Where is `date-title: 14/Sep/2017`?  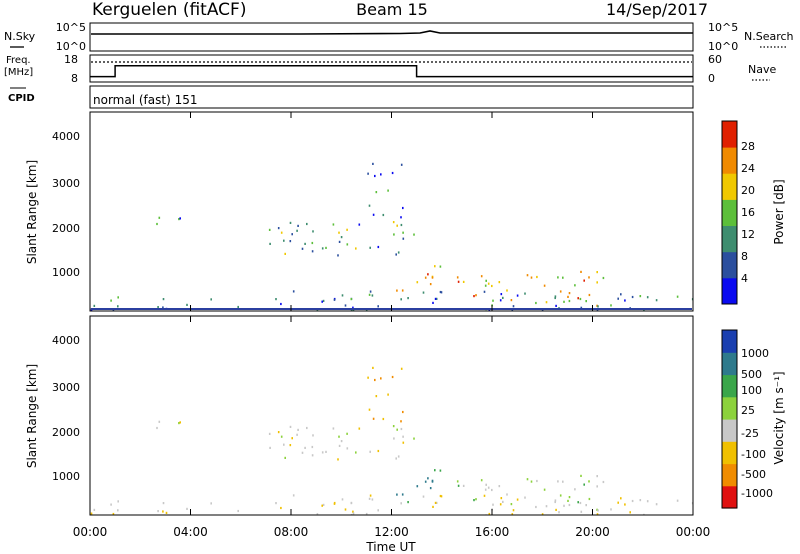 date-title: 14/Sep/2017 is located at coordinates (657, 9).